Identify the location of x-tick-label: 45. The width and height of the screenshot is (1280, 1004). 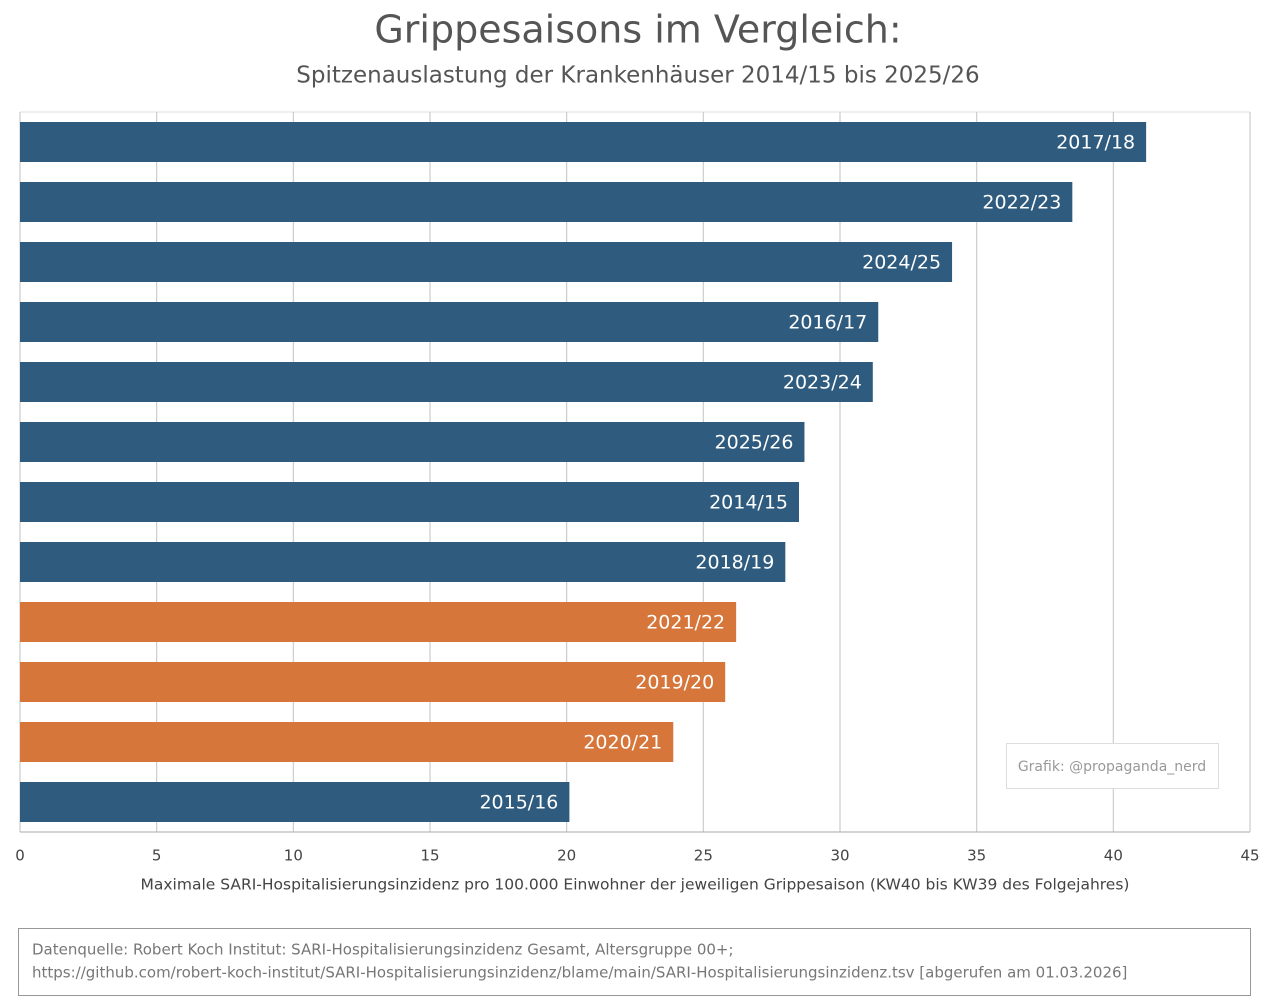
(1249, 856).